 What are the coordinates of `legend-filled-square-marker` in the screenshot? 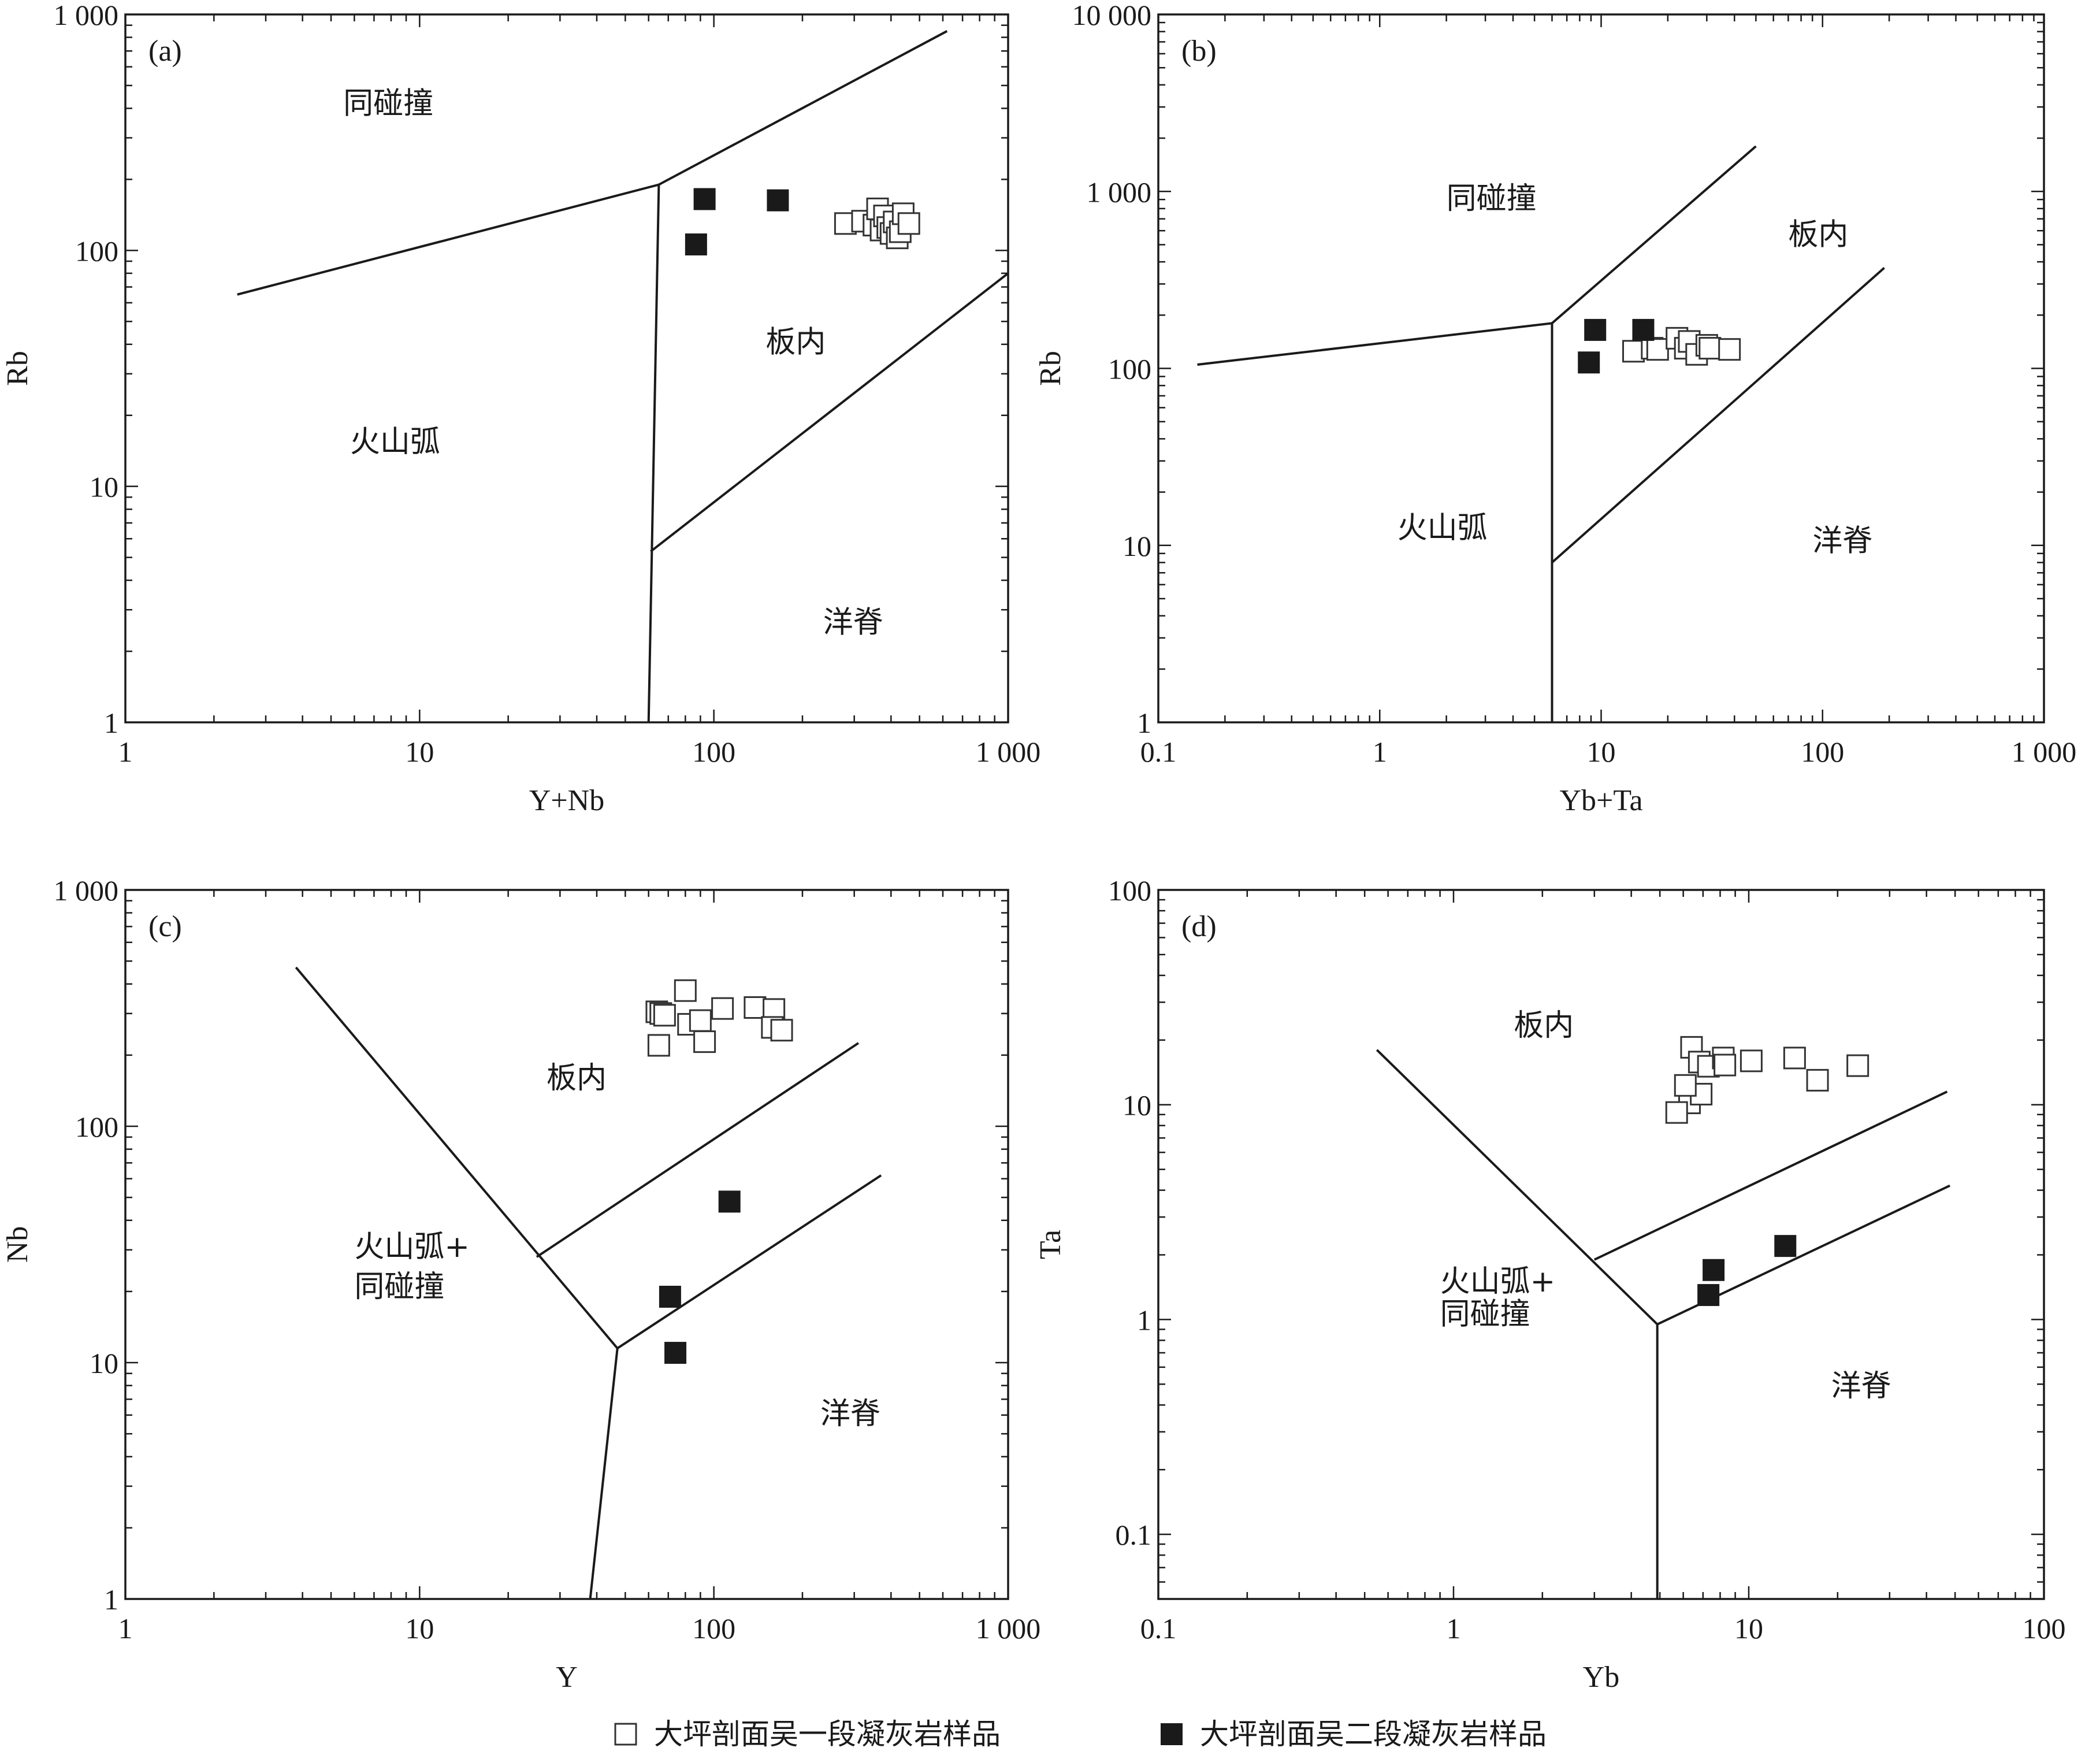 It's located at (1172, 1734).